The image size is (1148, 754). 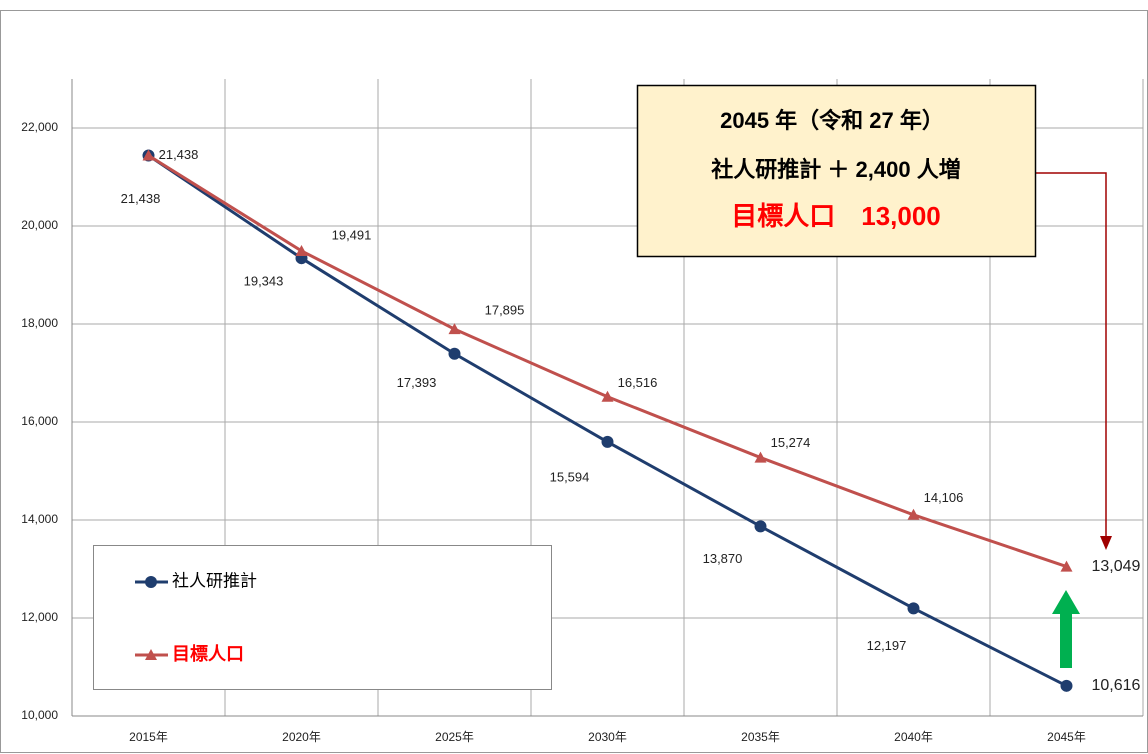 I want to click on x-tick-label: 2020年, so click(x=301, y=737).